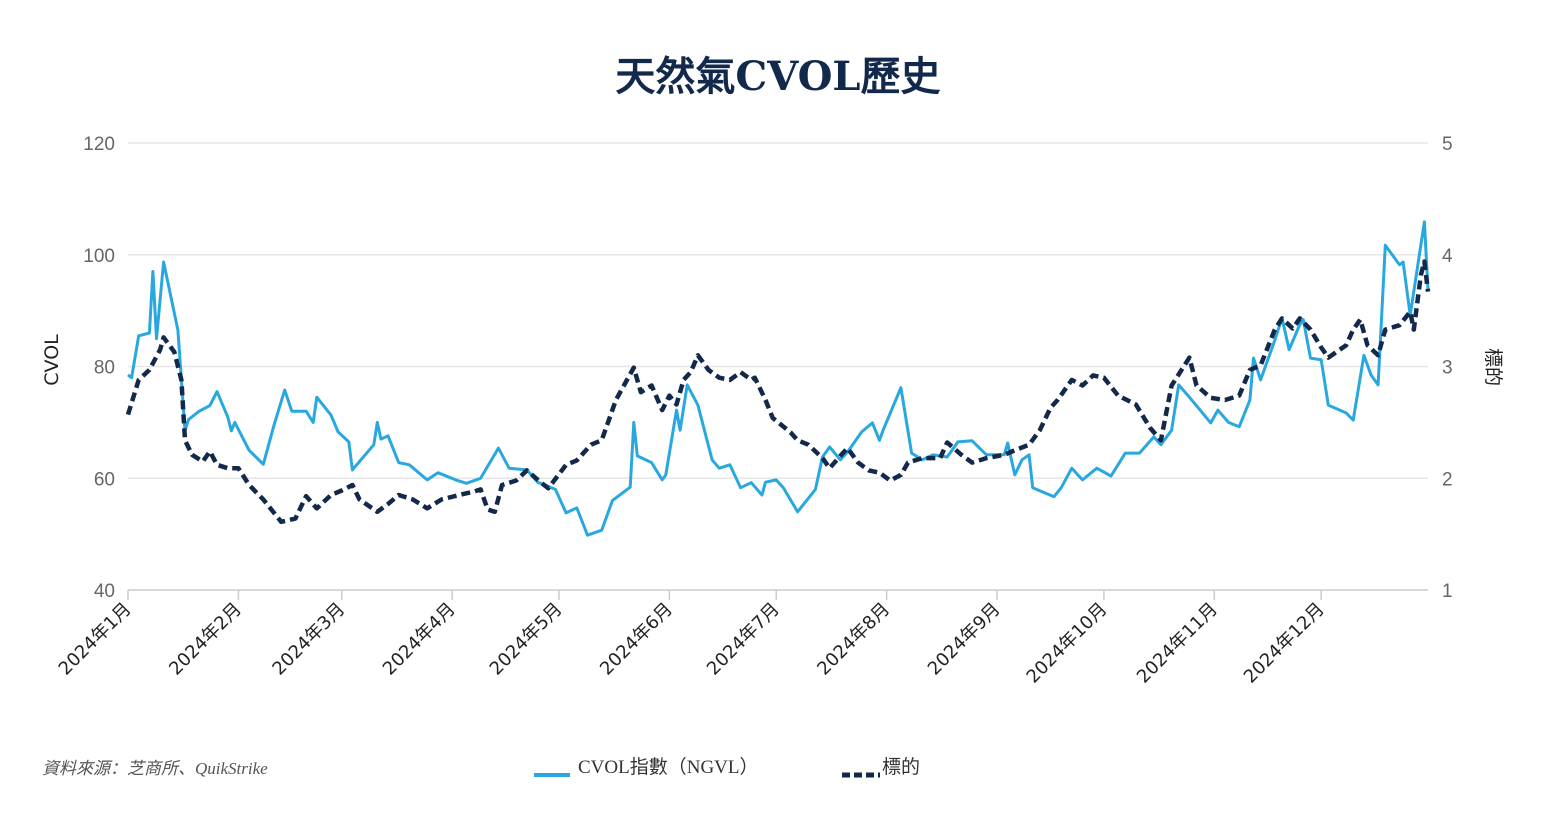  I want to click on x-tick-label: 2024年1月, so click(95, 639).